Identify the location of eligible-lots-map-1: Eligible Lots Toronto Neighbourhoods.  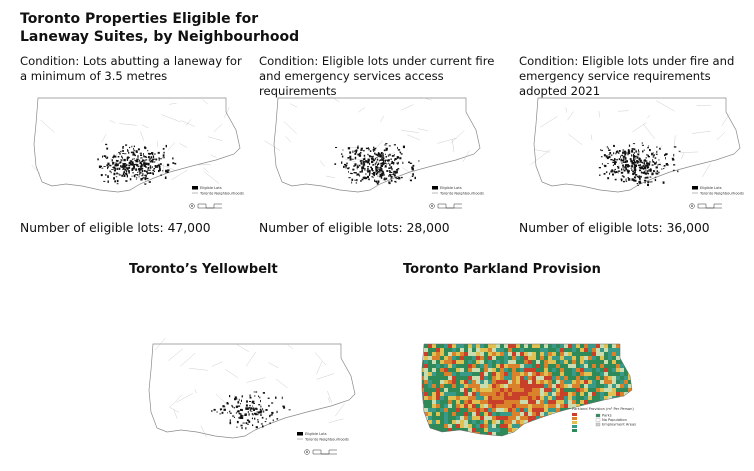
(137, 153).